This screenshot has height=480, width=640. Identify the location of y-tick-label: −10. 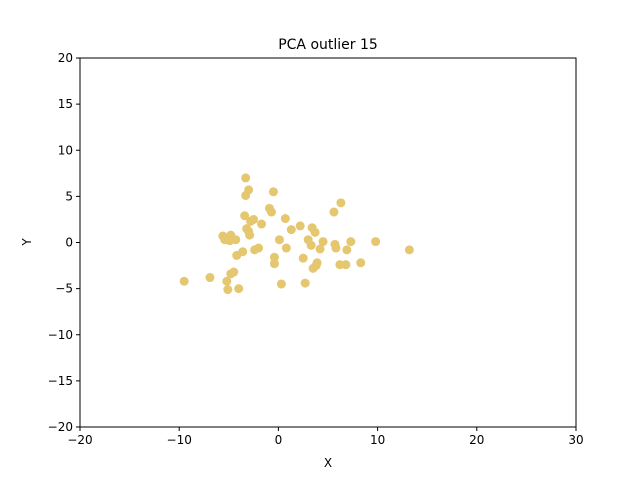
(60, 335).